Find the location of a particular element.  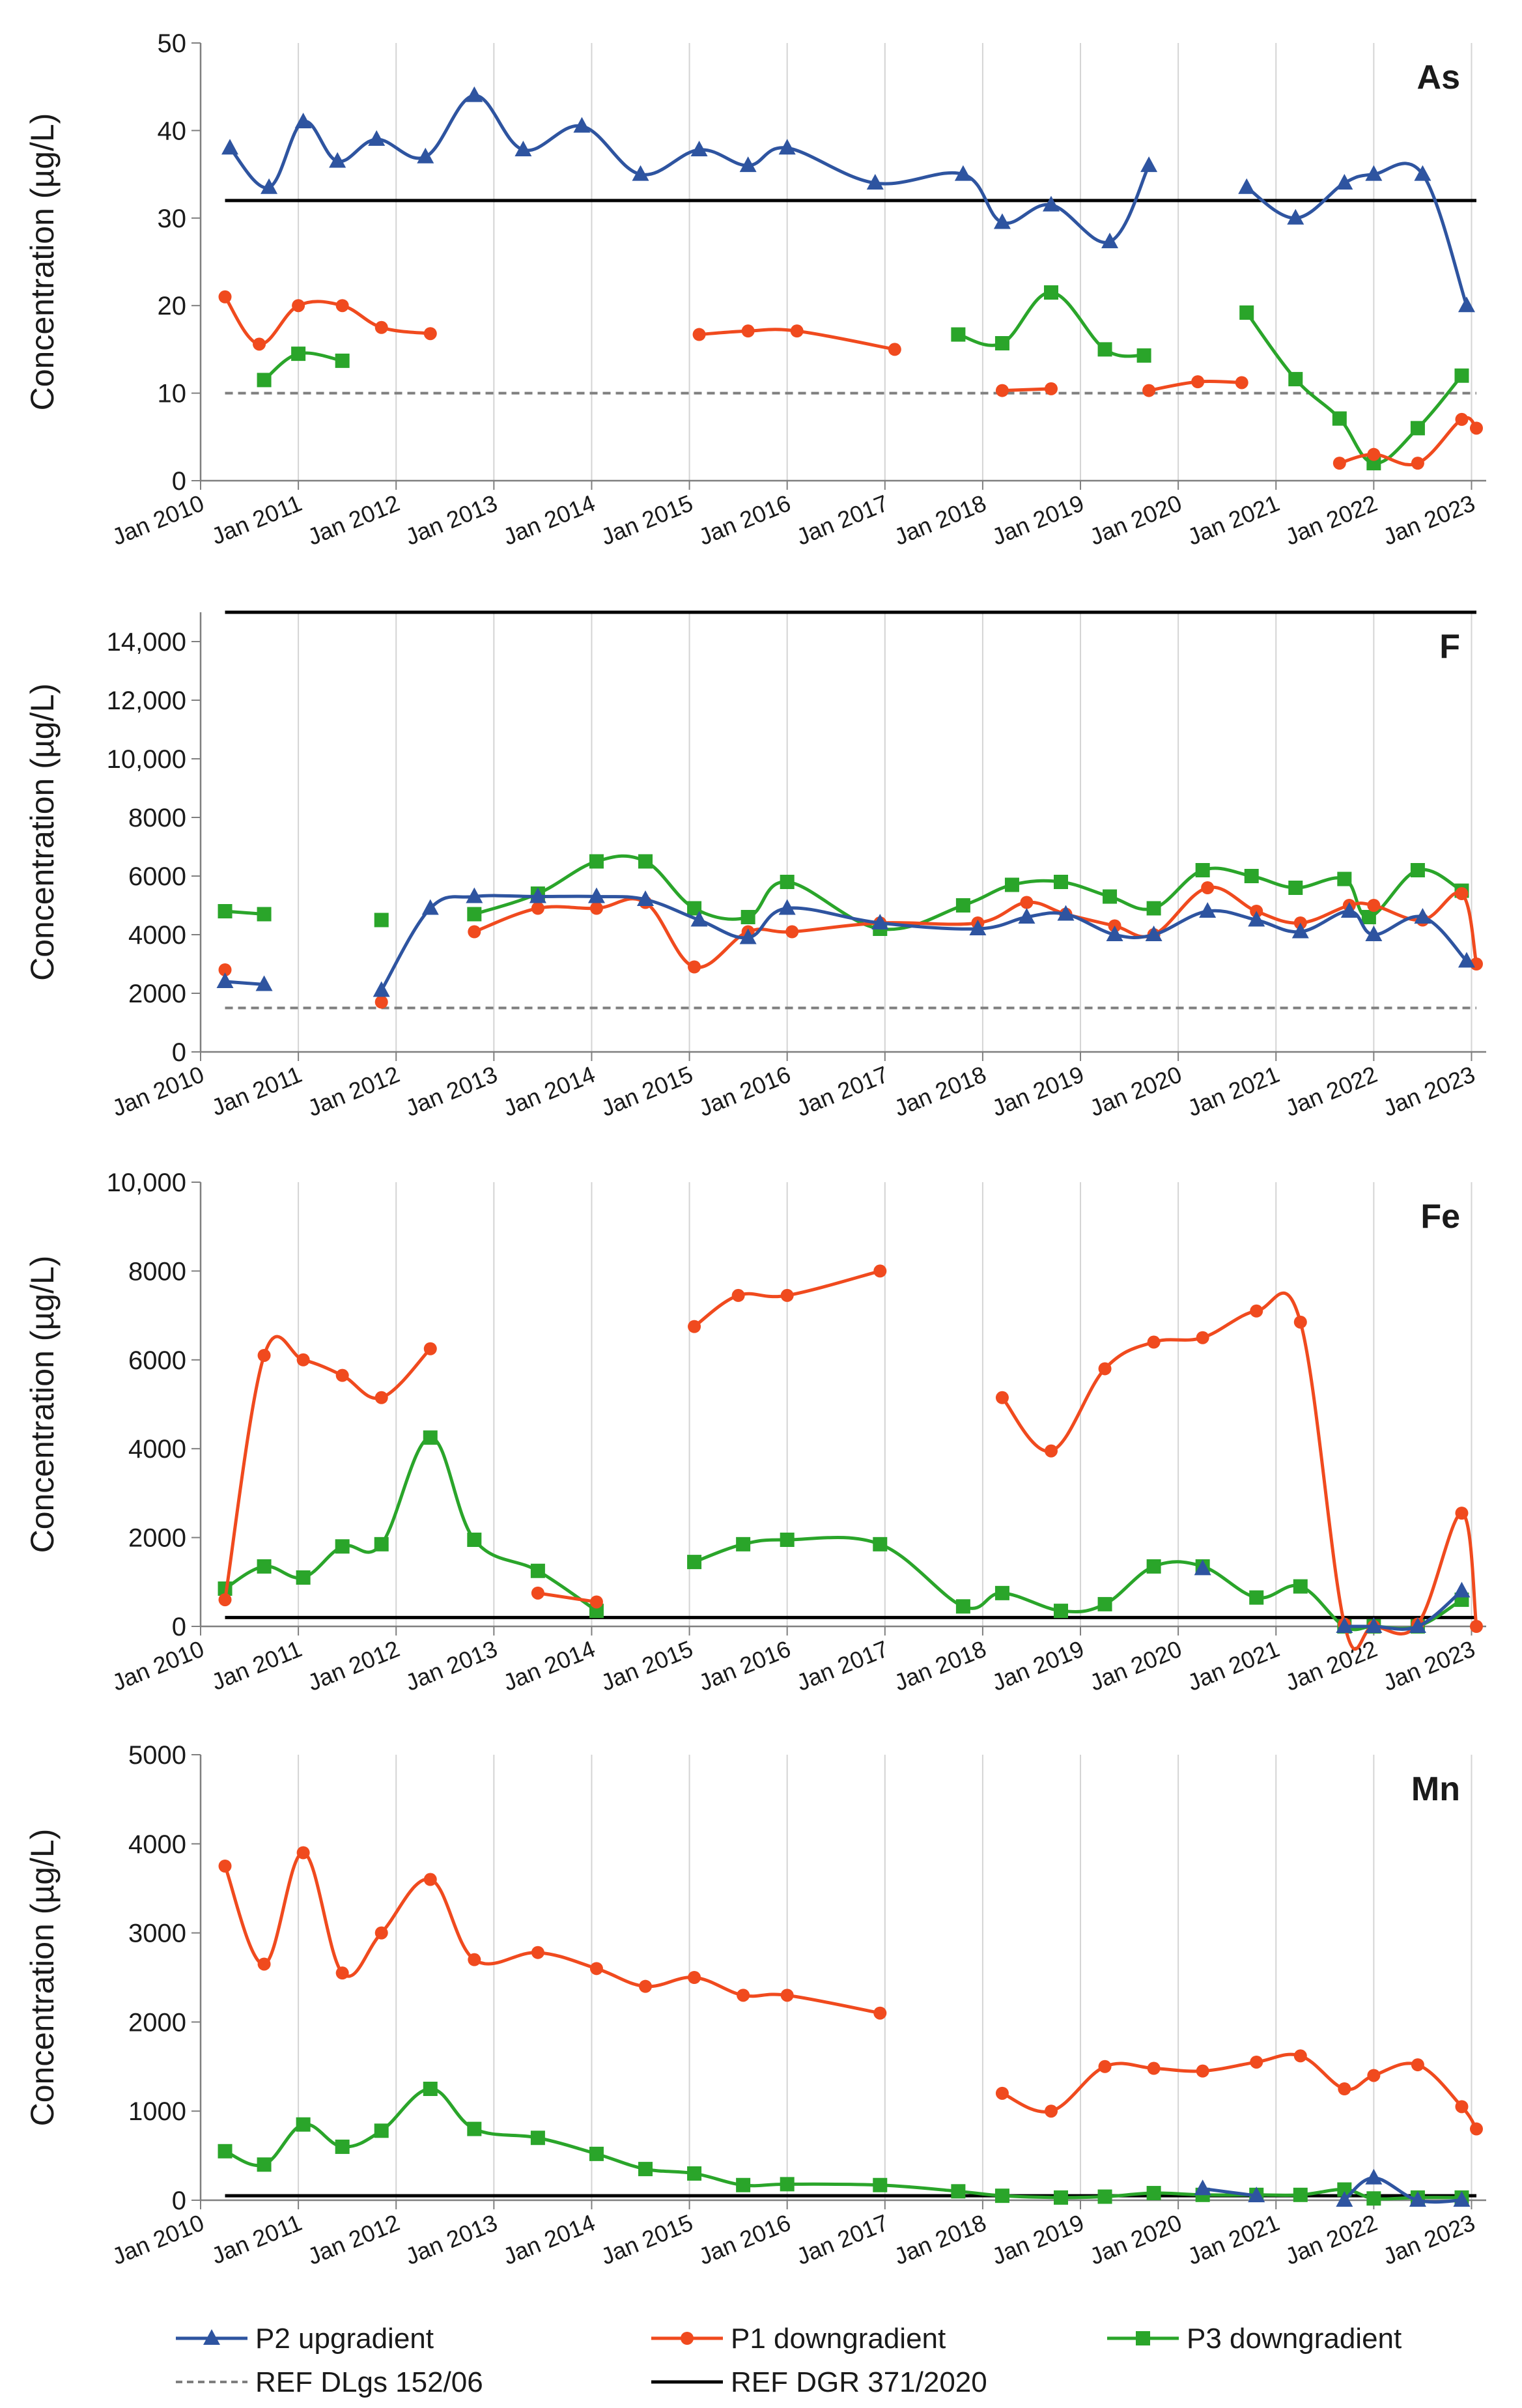

x-tick-label: Jan 2013 is located at coordinates (452, 2240).